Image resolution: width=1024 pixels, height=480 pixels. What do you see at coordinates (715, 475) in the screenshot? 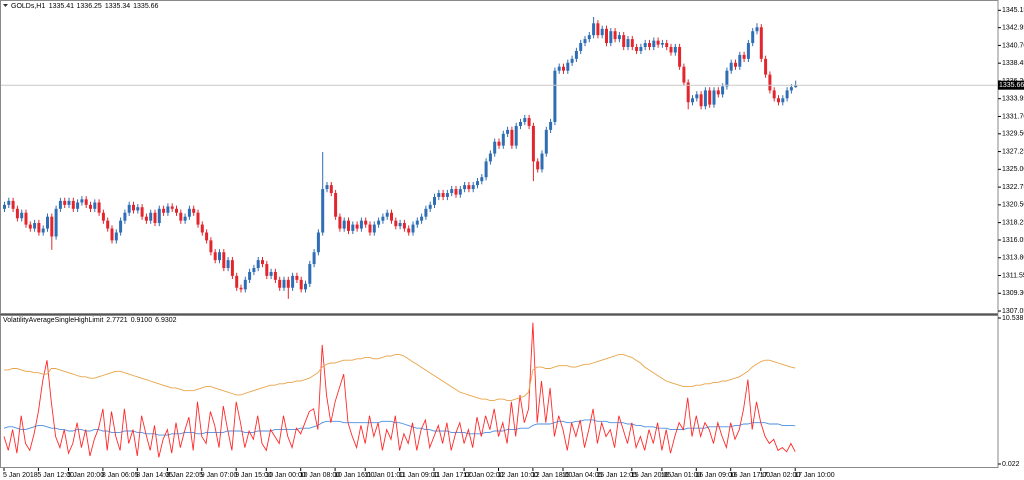
I see `x-tick-label: 16 Jan 09:00` at bounding box center [715, 475].